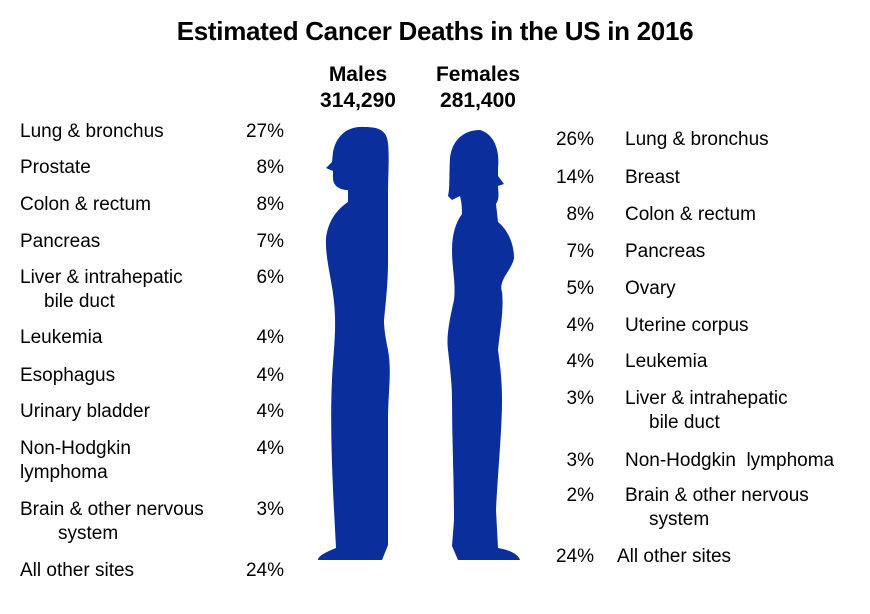 This screenshot has width=870, height=614. What do you see at coordinates (717, 495) in the screenshot?
I see `female-site-name-line1: Brain & other nervous` at bounding box center [717, 495].